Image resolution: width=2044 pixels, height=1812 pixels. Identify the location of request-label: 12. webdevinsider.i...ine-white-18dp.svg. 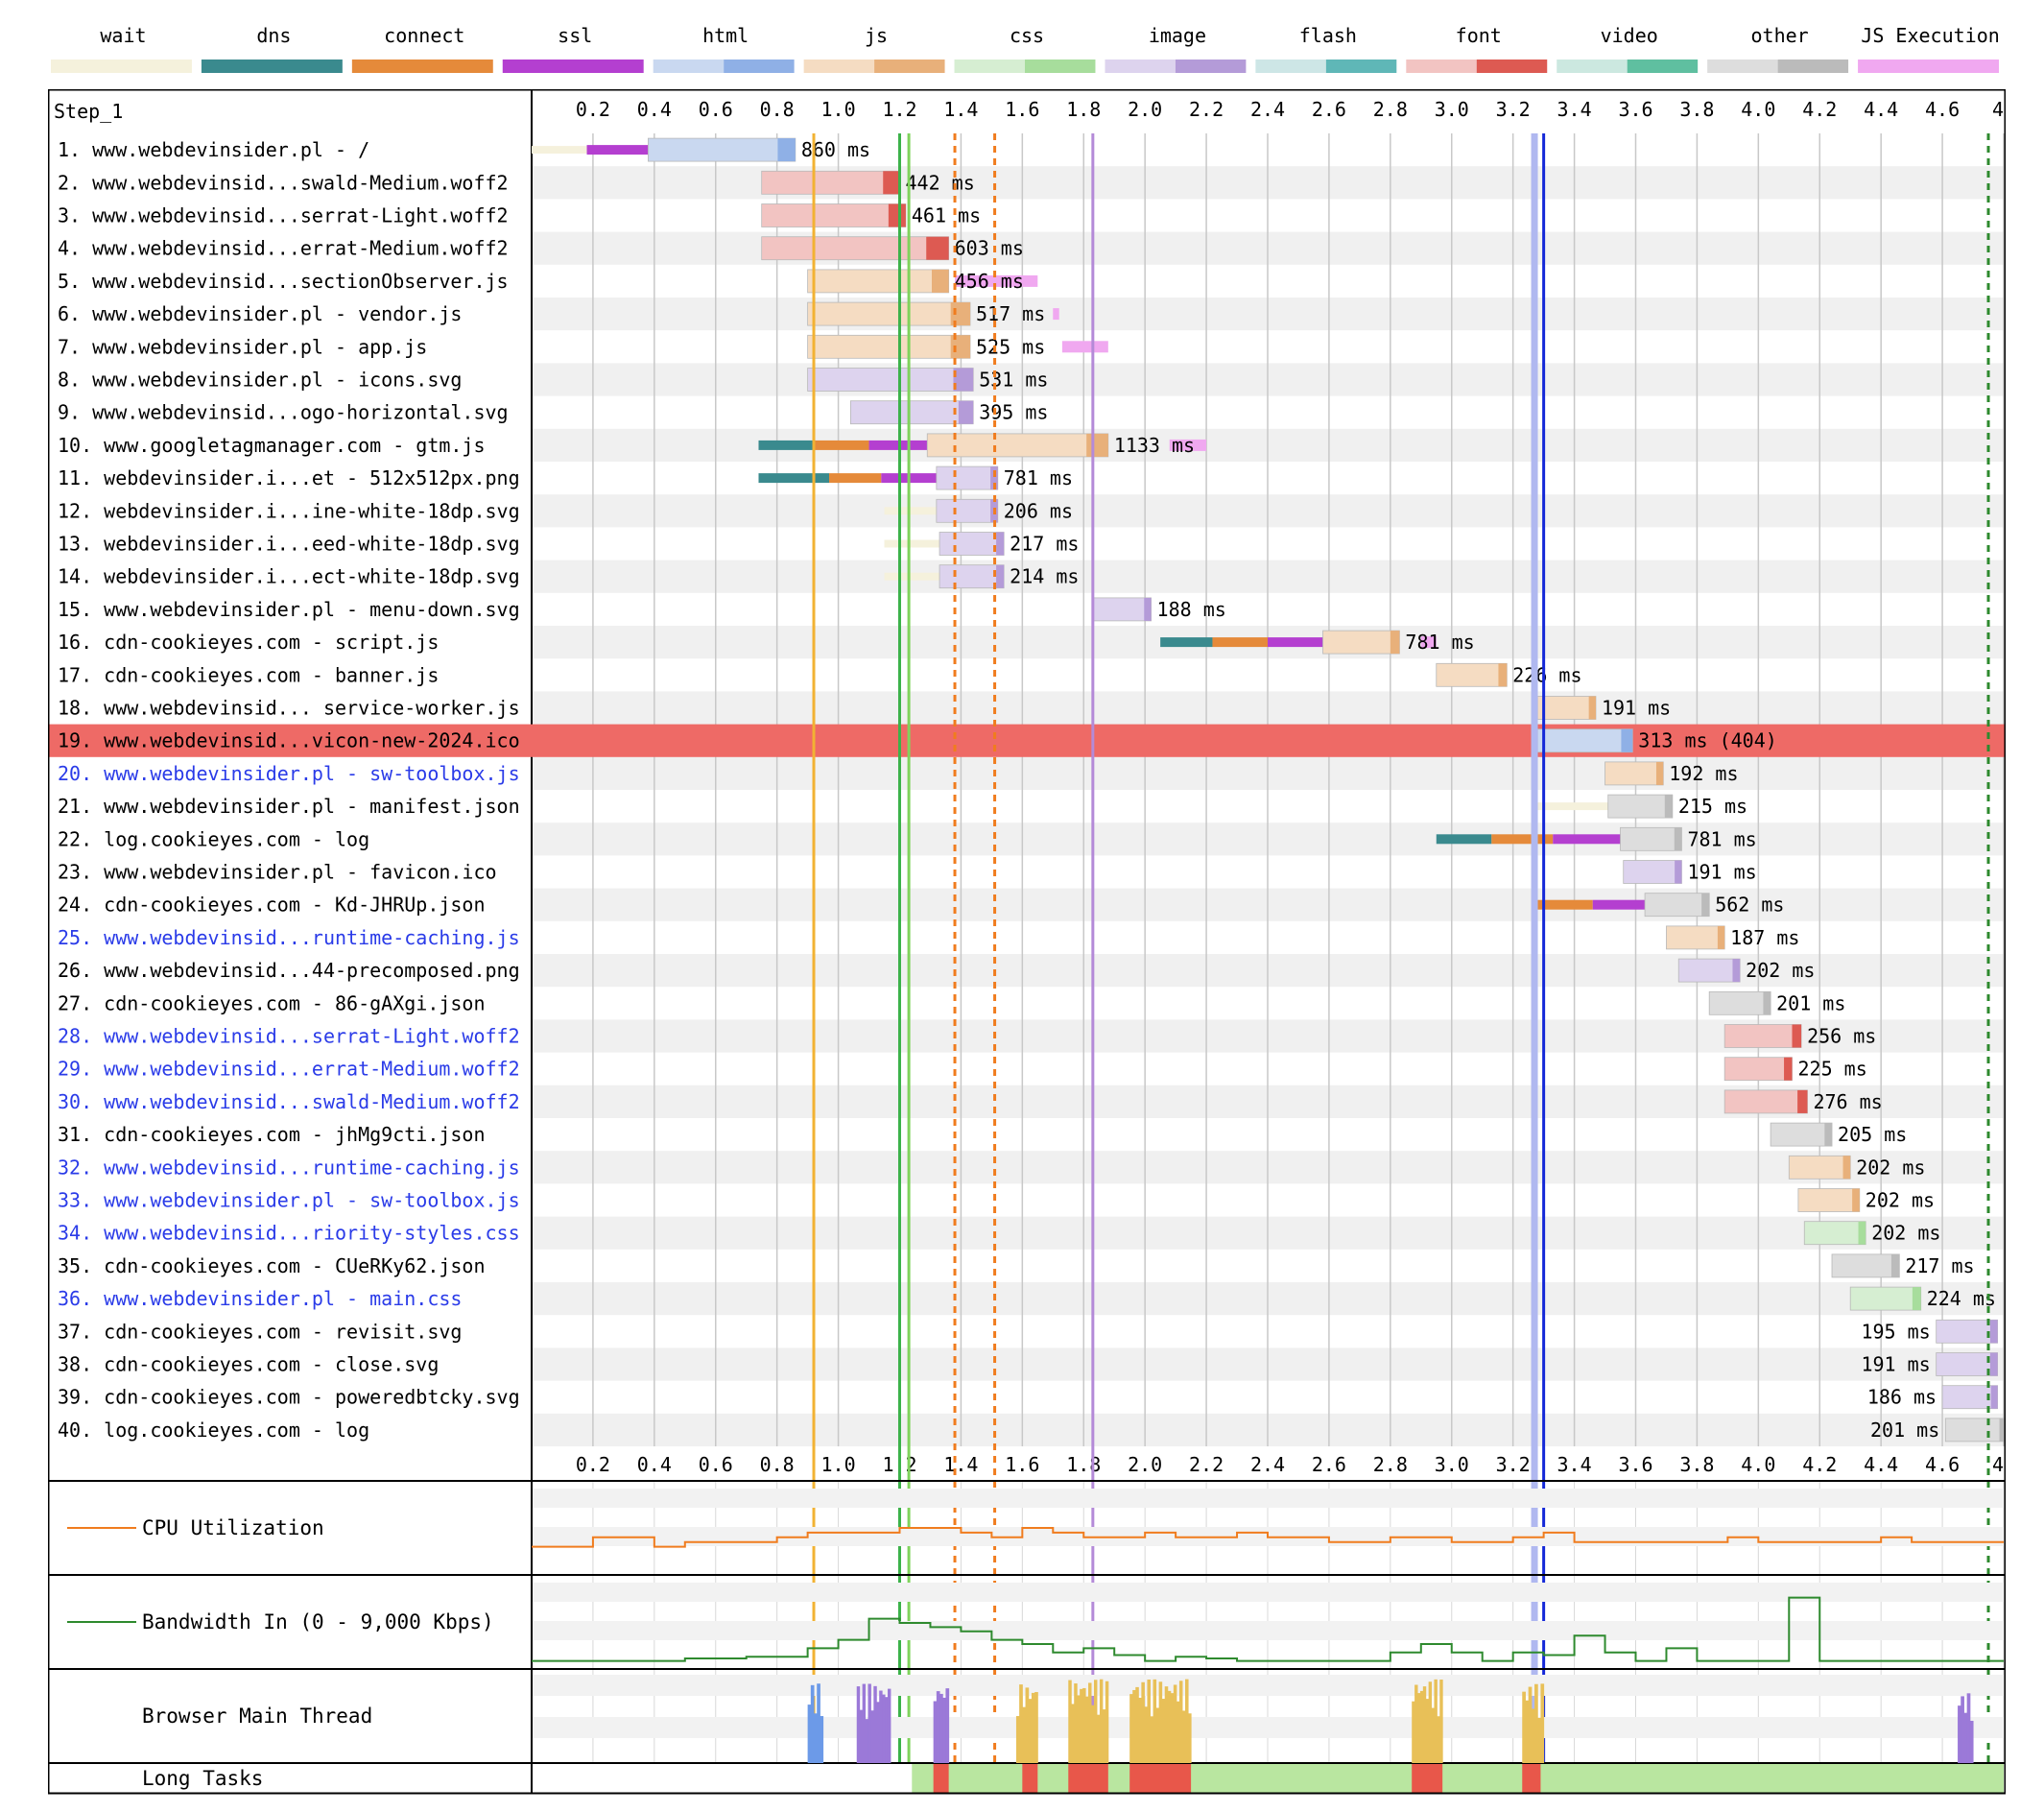
(289, 511).